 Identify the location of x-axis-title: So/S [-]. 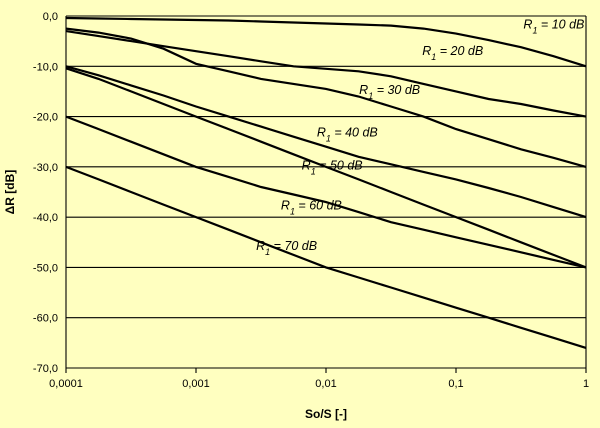
(326, 414).